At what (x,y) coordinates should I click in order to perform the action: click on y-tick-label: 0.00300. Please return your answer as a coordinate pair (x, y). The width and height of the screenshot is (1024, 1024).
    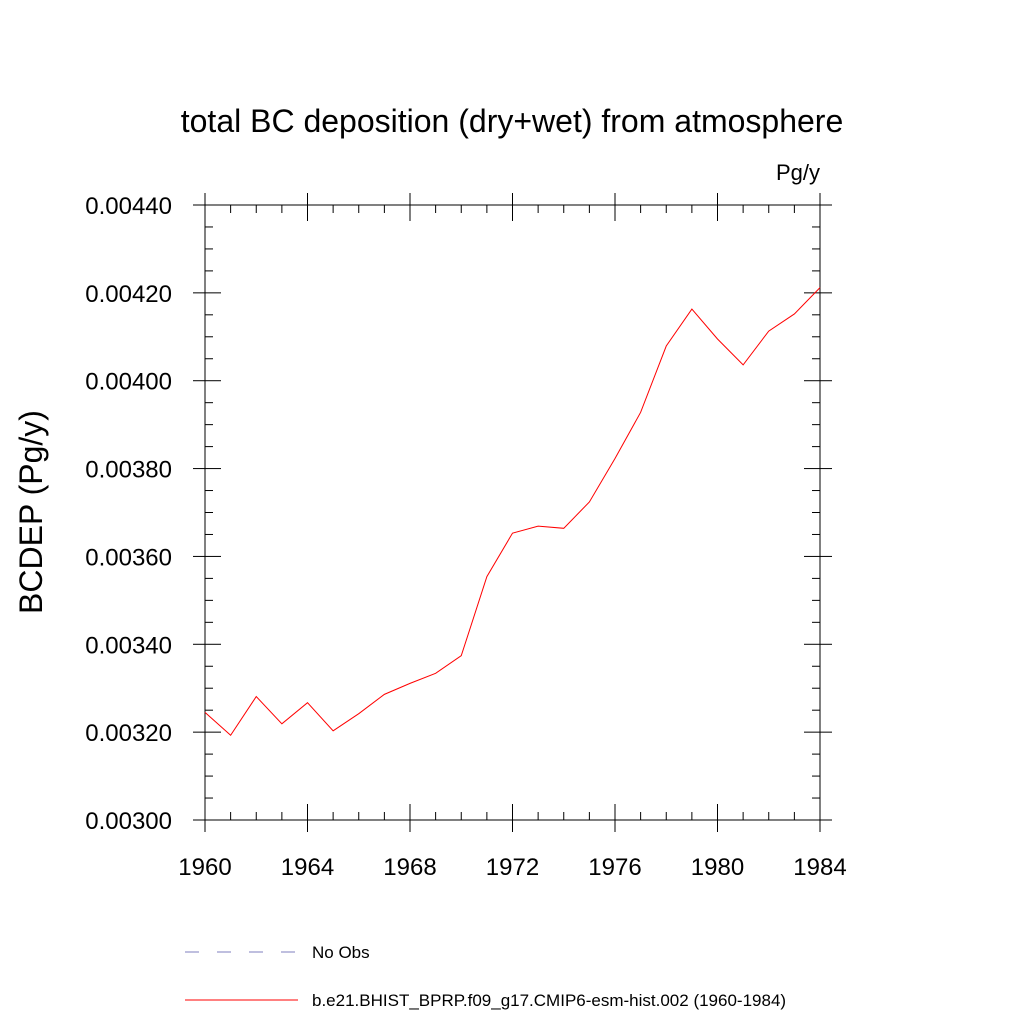
    Looking at the image, I should click on (128, 821).